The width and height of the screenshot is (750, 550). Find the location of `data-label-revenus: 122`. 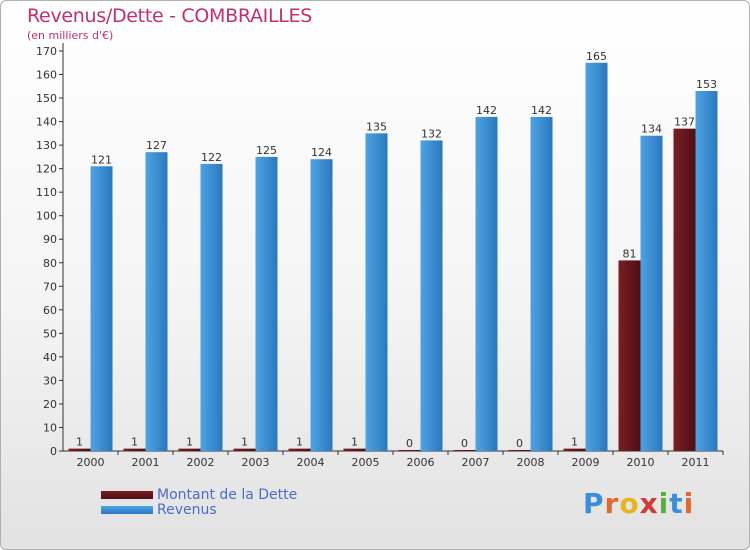

data-label-revenus: 122 is located at coordinates (211, 157).